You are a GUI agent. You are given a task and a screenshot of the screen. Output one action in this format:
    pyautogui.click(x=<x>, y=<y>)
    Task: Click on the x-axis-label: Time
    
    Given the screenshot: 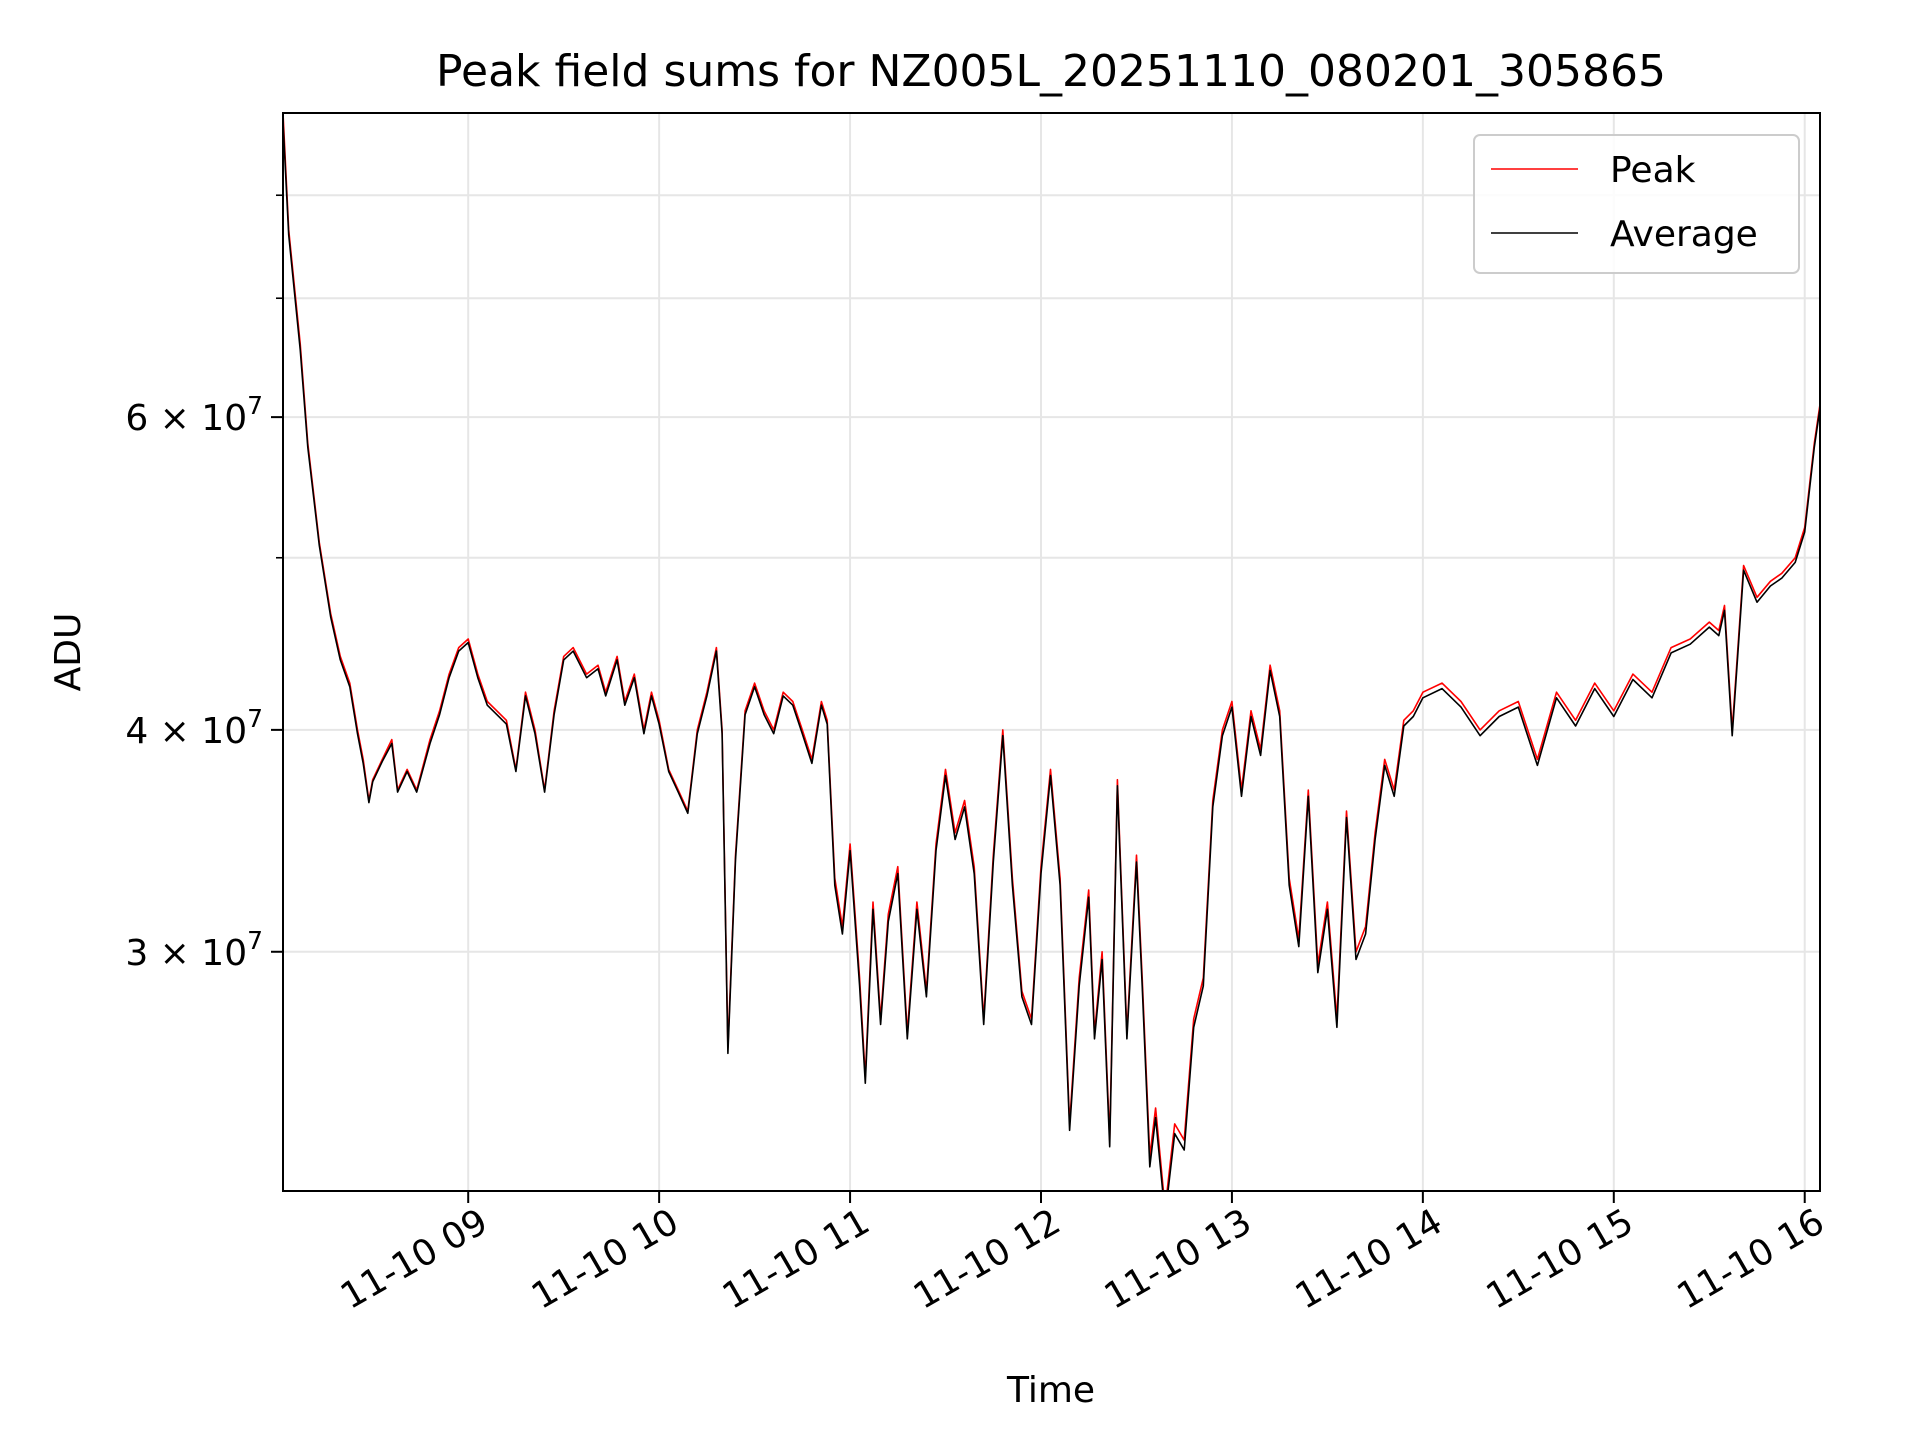 What is the action you would take?
    pyautogui.click(x=1050, y=1390)
    